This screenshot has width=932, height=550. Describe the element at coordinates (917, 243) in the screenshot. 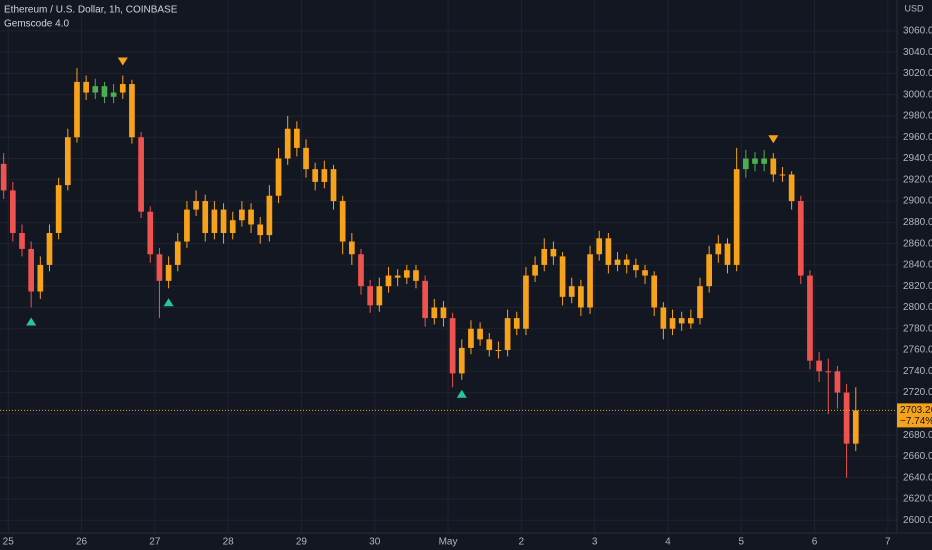

I see `y-tick-label: 2860.00` at that location.